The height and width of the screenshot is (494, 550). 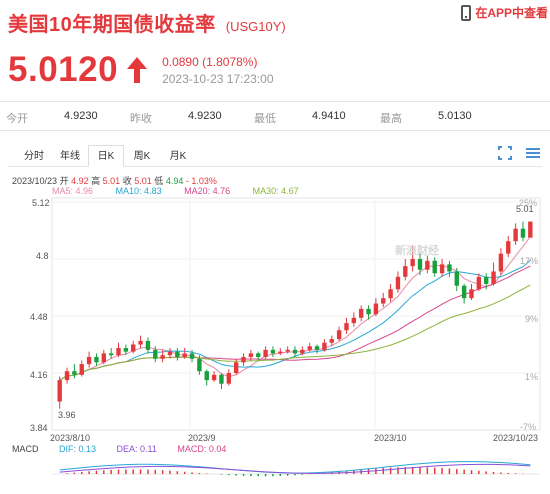 What do you see at coordinates (329, 116) in the screenshot?
I see `stat-low-value: 4.9410` at bounding box center [329, 116].